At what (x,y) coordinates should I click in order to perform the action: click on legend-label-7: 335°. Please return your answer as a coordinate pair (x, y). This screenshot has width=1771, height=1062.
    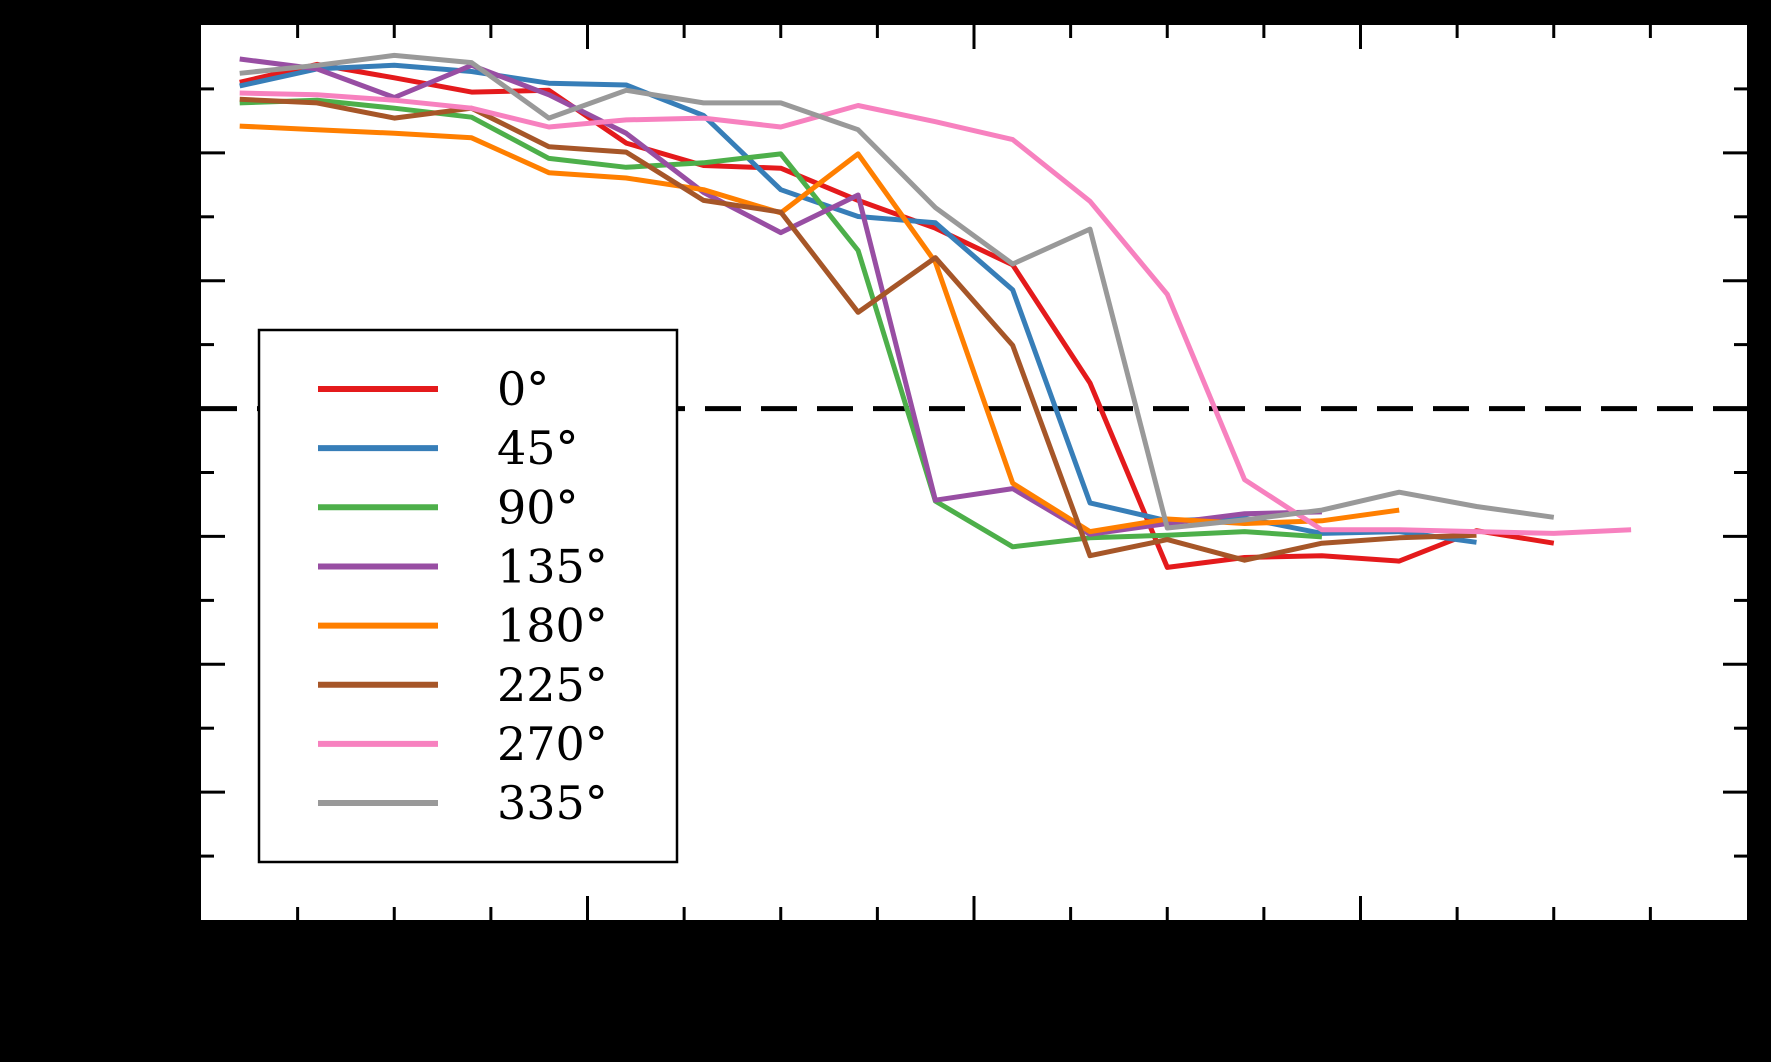
    Looking at the image, I should click on (552, 803).